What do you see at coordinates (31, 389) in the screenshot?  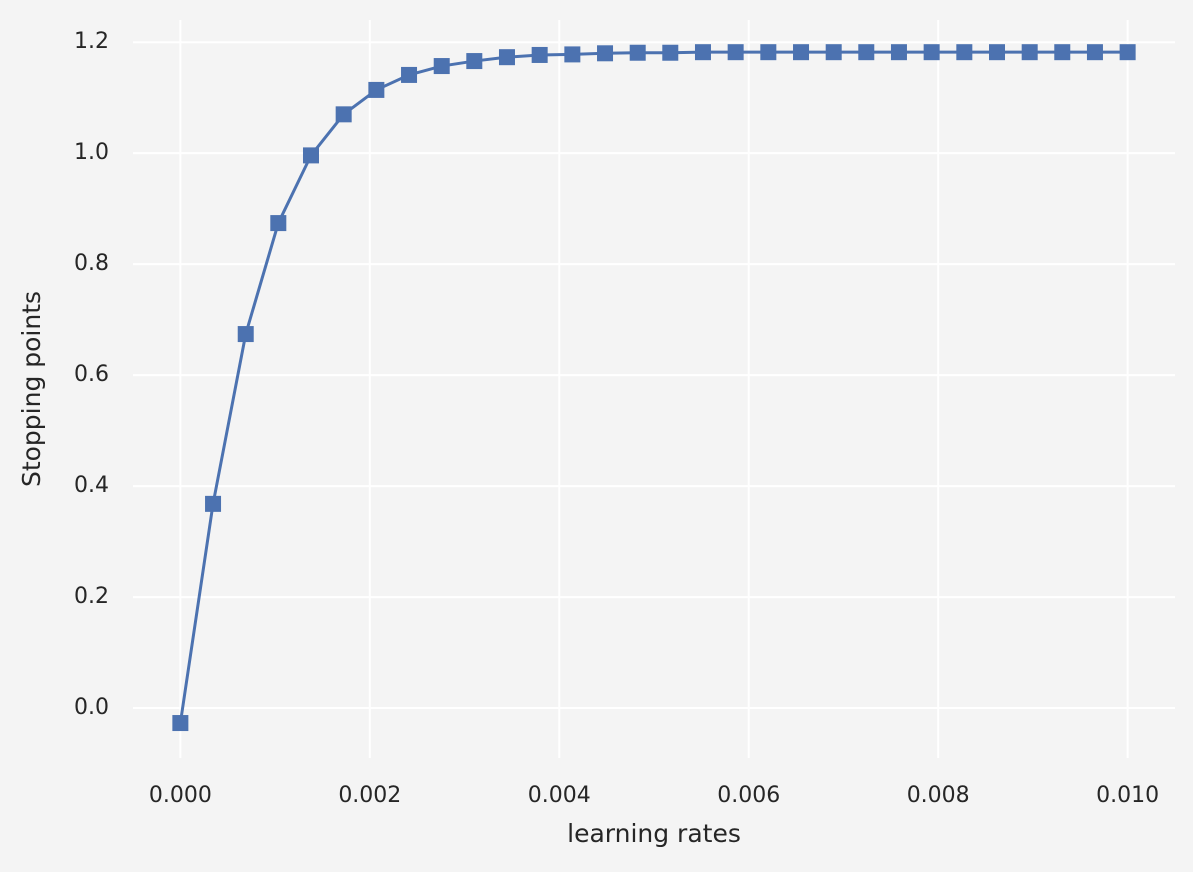 I see `y-axis-label: Stopping points` at bounding box center [31, 389].